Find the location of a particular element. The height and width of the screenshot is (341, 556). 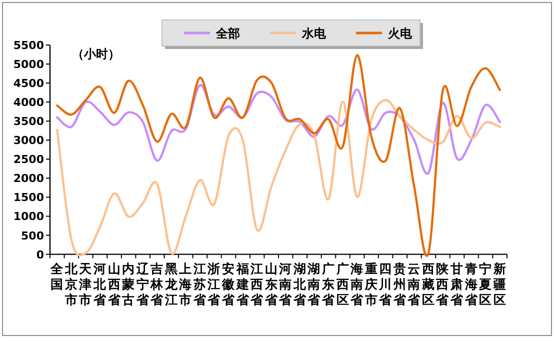

x-tick-label: 广西区 is located at coordinates (342, 284).